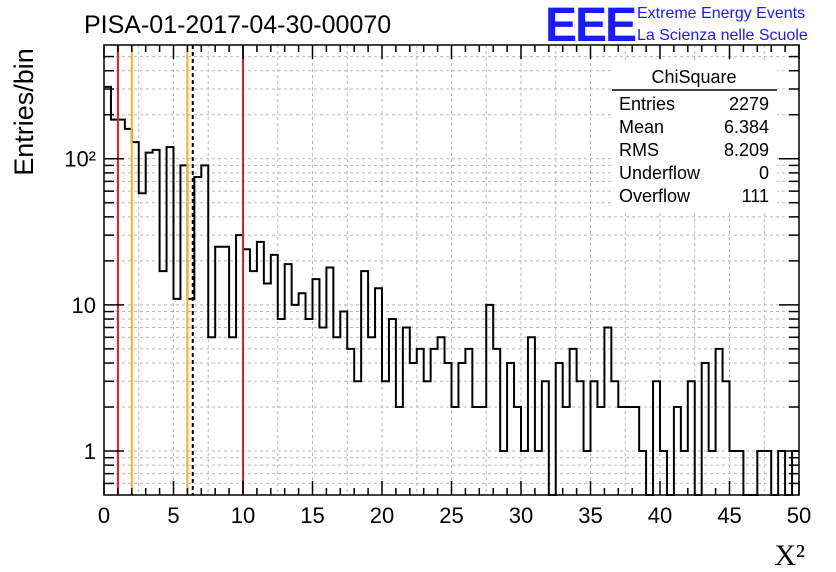 The width and height of the screenshot is (836, 572). I want to click on x-tick-labels: 0 5 10 15 20 25 30 35 40 45 50, so click(454, 515).